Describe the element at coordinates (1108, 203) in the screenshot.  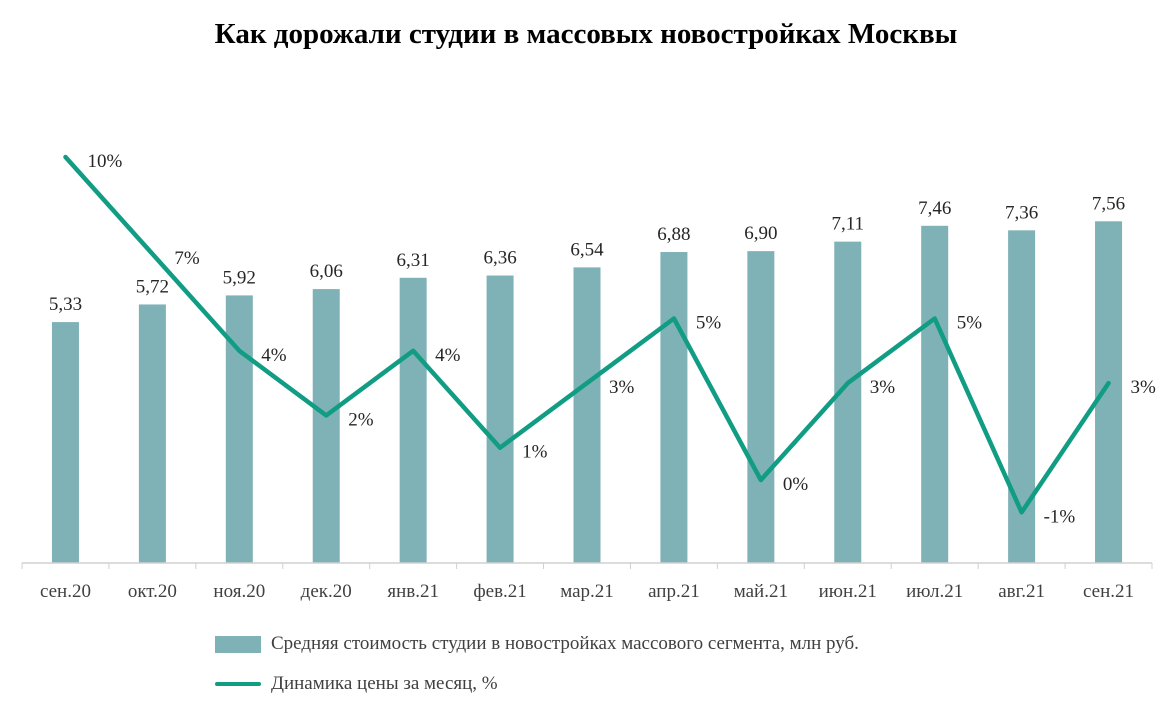
I see `bar-value-label: 7,56` at that location.